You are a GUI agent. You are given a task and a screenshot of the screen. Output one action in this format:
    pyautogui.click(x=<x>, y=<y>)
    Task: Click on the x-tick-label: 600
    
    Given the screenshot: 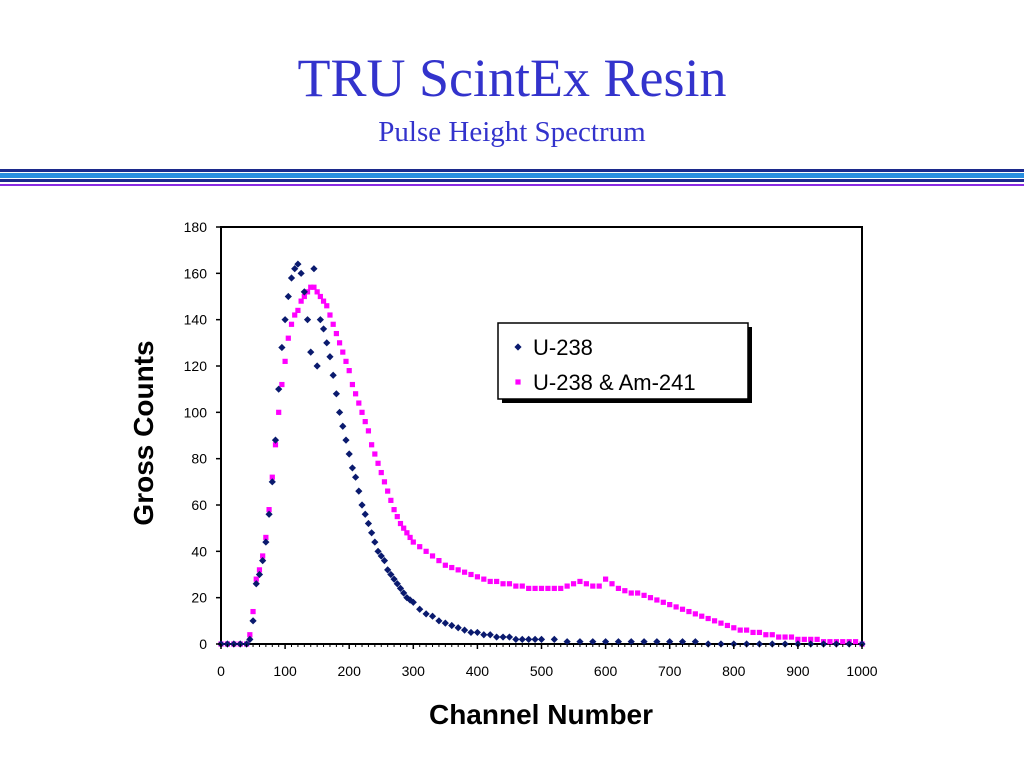 What is the action you would take?
    pyautogui.click(x=606, y=671)
    